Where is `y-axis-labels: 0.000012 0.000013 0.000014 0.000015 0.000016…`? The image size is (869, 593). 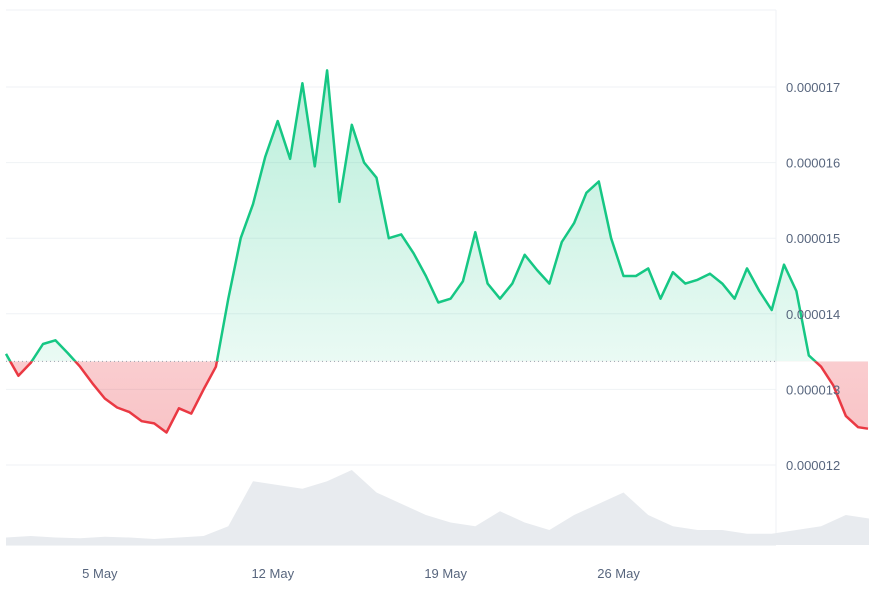 y-axis-labels: 0.000012 0.000013 0.000014 0.000015 0.000016… is located at coordinates (813, 276).